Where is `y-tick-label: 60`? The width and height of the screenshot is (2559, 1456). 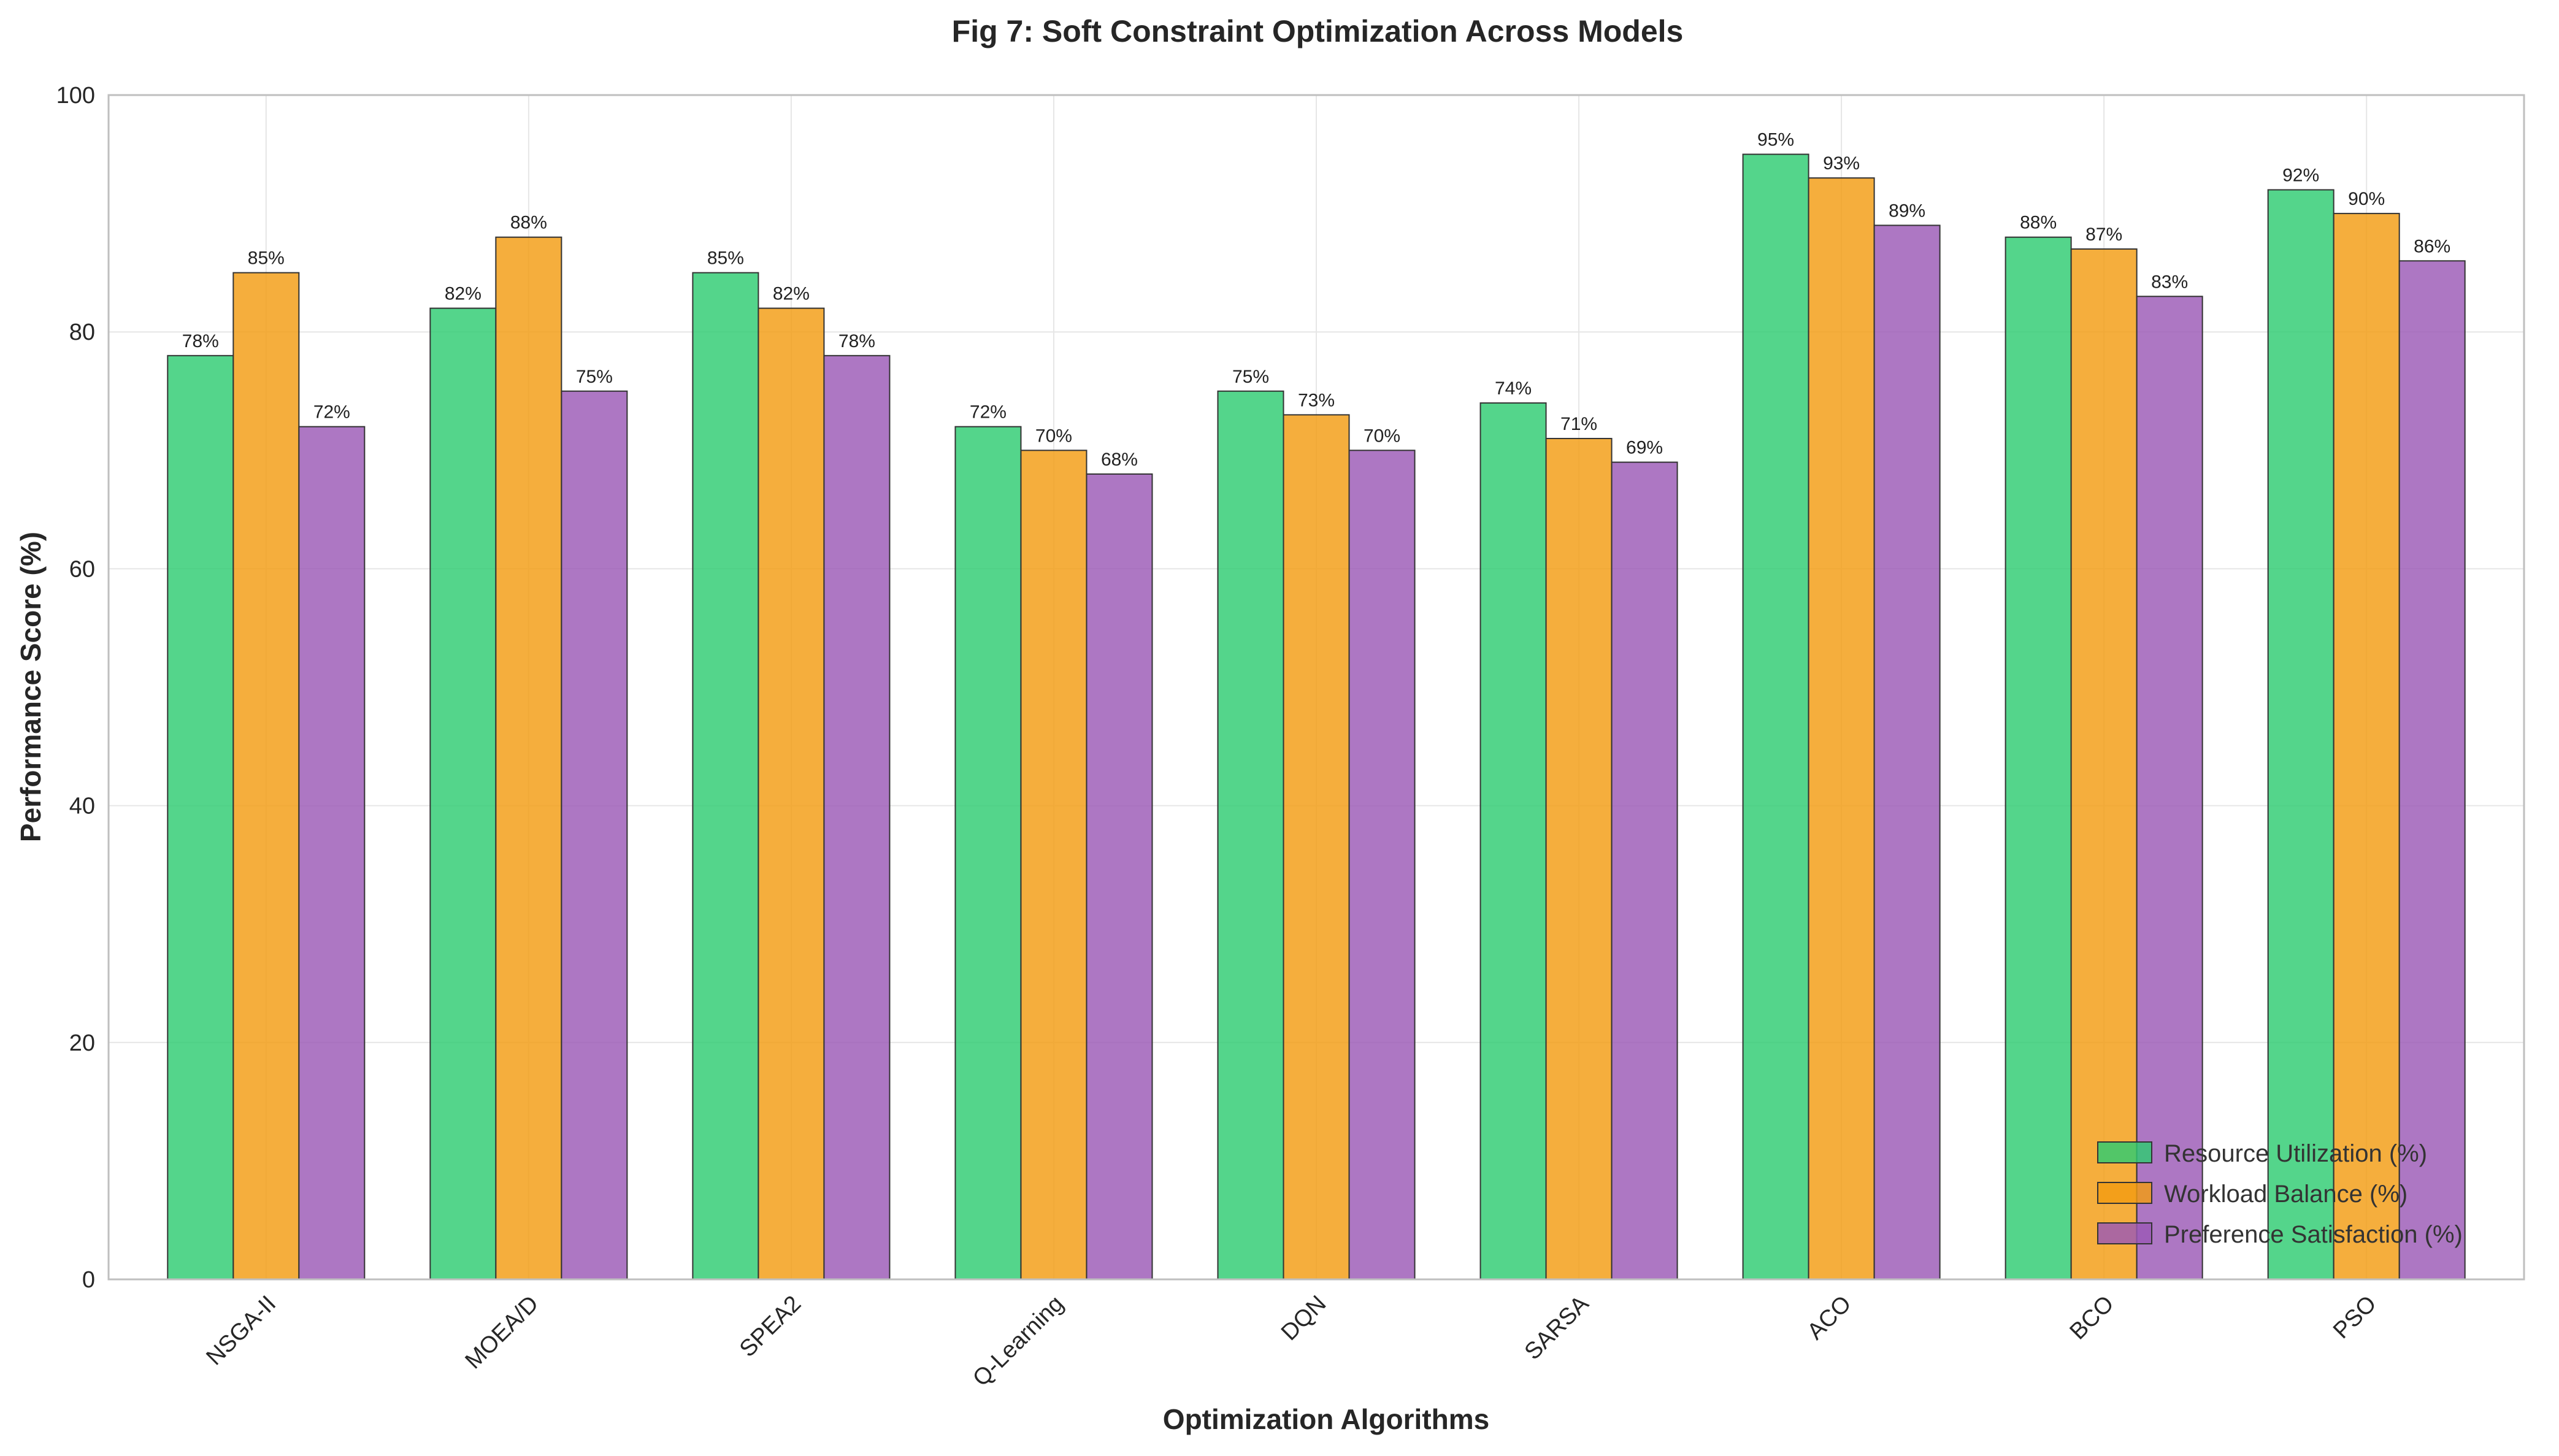
y-tick-label: 60 is located at coordinates (82, 569).